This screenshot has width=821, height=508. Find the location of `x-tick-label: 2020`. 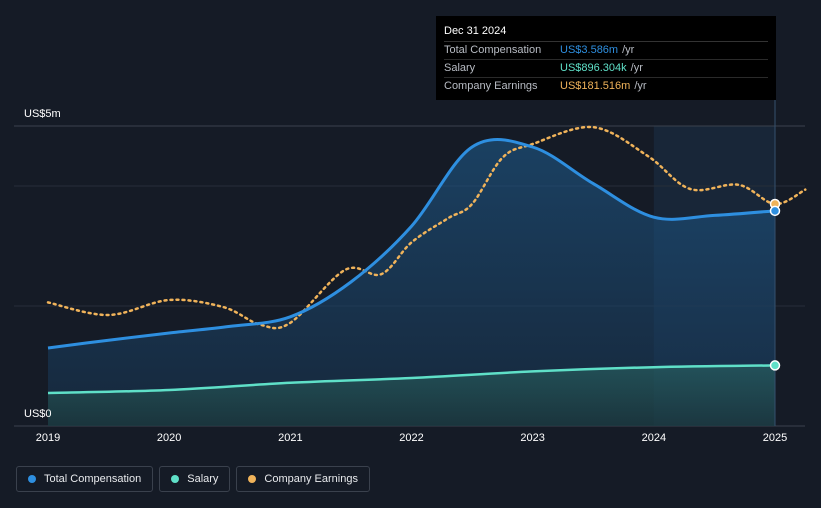

x-tick-label: 2020 is located at coordinates (169, 438).